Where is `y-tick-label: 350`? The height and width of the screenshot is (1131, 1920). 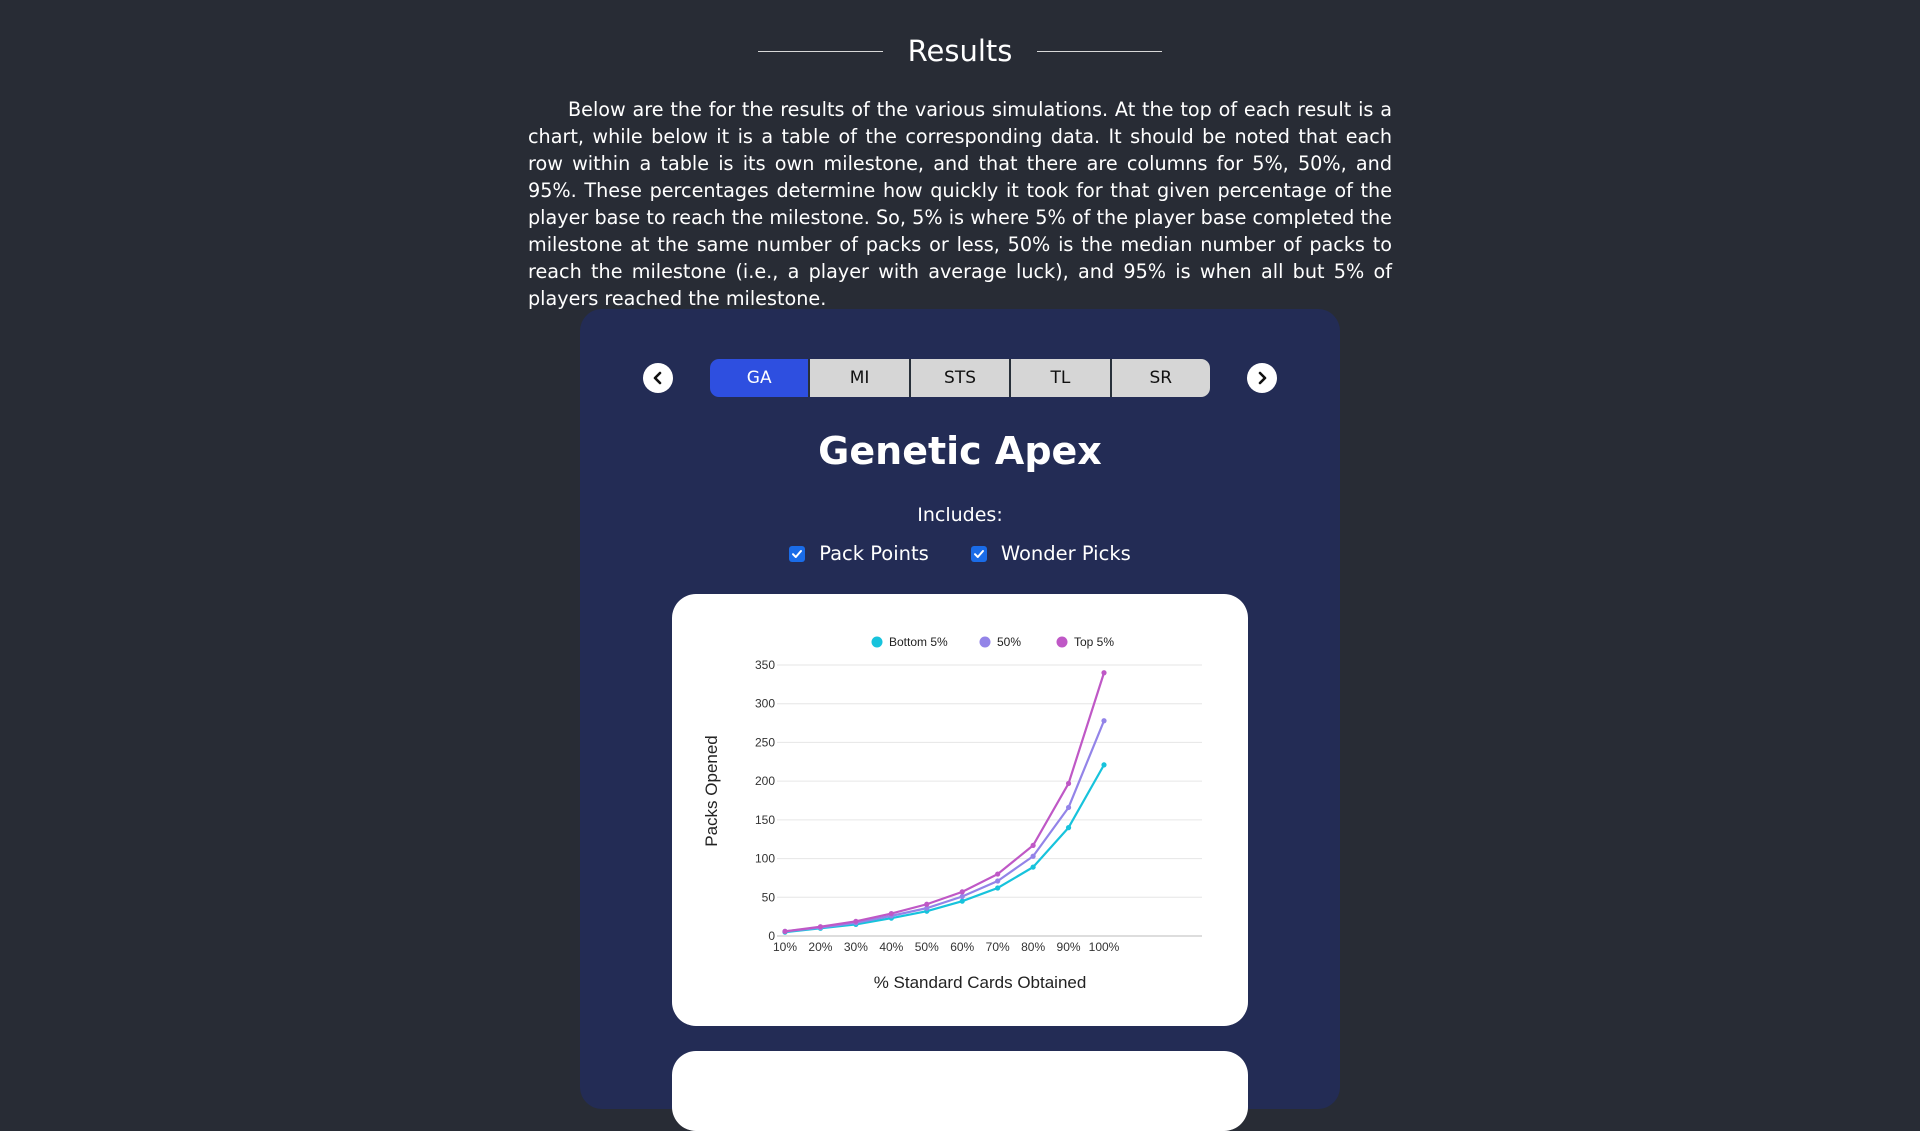
y-tick-label: 350 is located at coordinates (765, 665).